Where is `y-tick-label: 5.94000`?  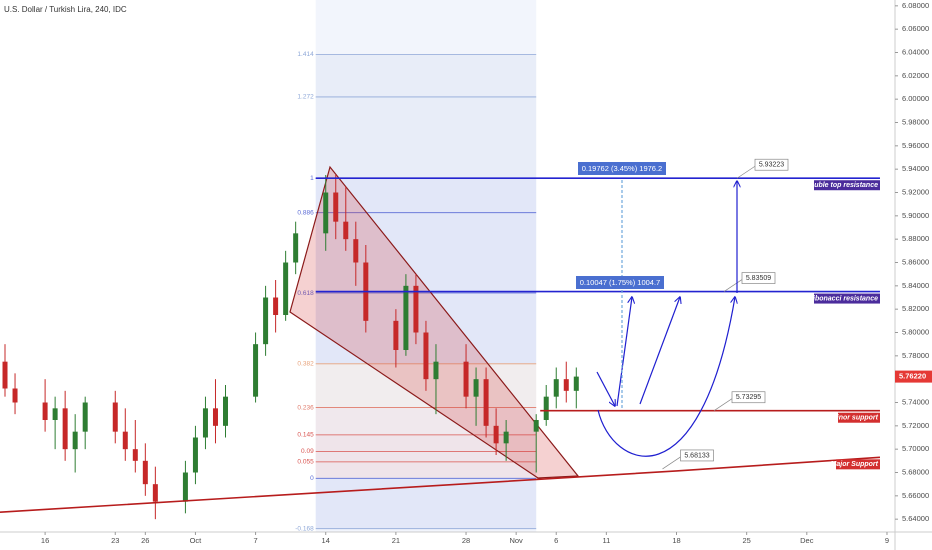
y-tick-label: 5.94000 is located at coordinates (915, 168).